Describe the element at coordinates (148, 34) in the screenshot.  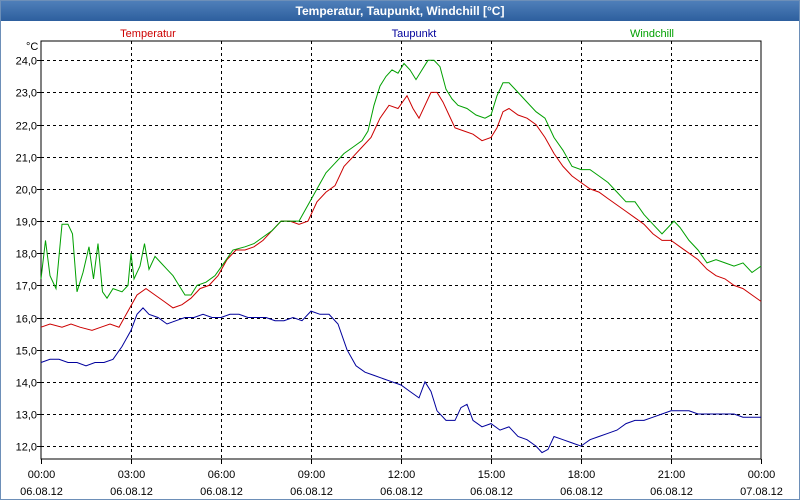
I see `legend-temperatur: Temperatur` at that location.